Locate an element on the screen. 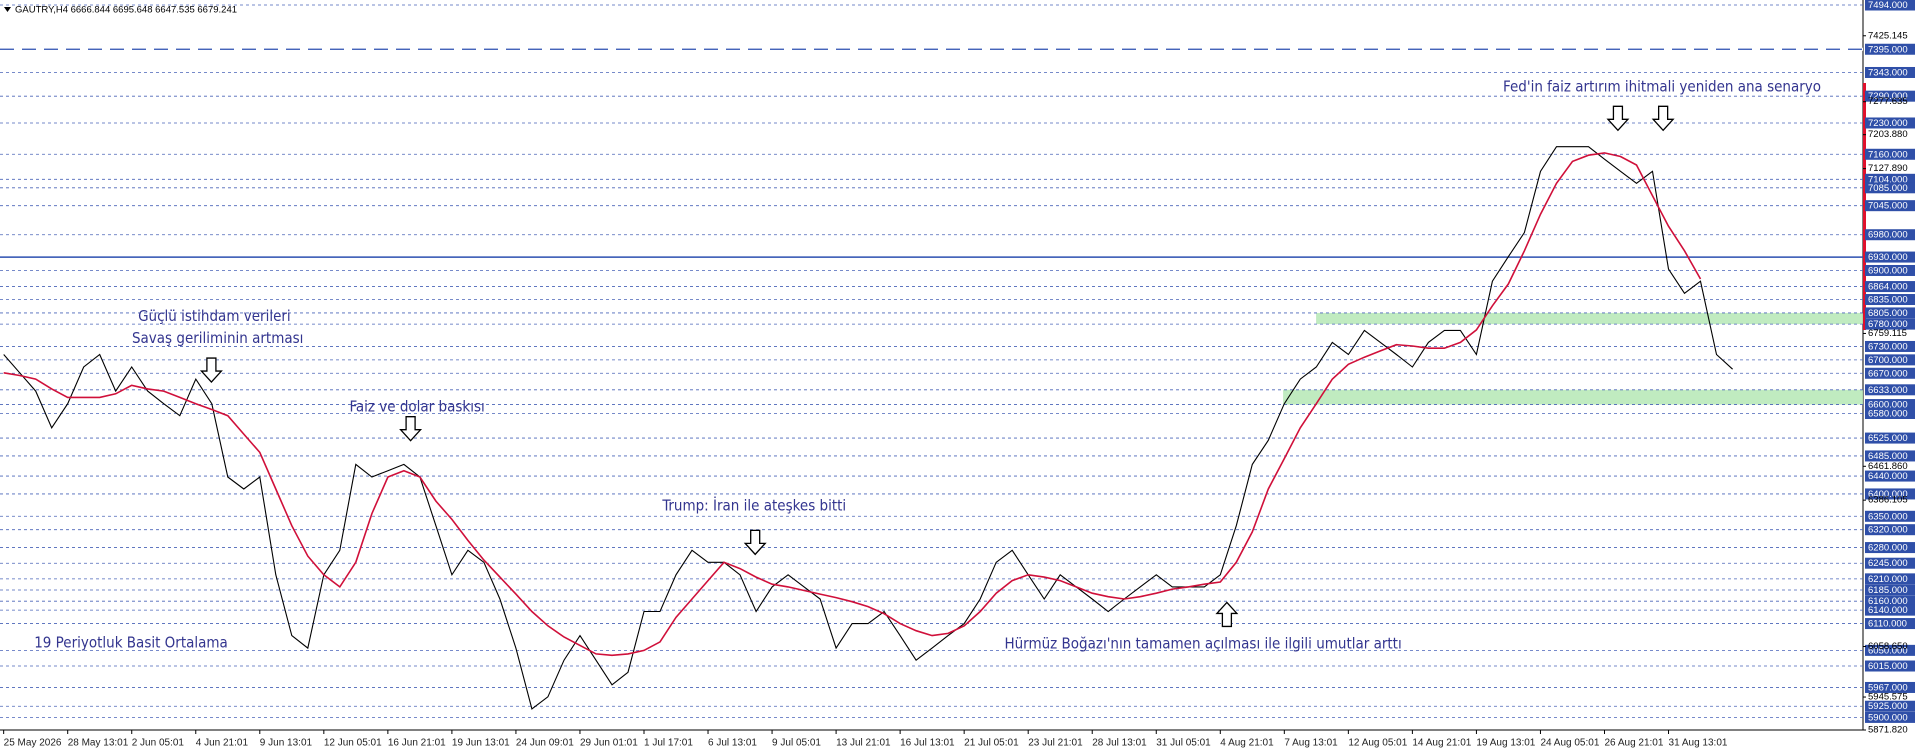 This screenshot has width=1916, height=754. level-label: 6245.000 is located at coordinates (1888, 563).